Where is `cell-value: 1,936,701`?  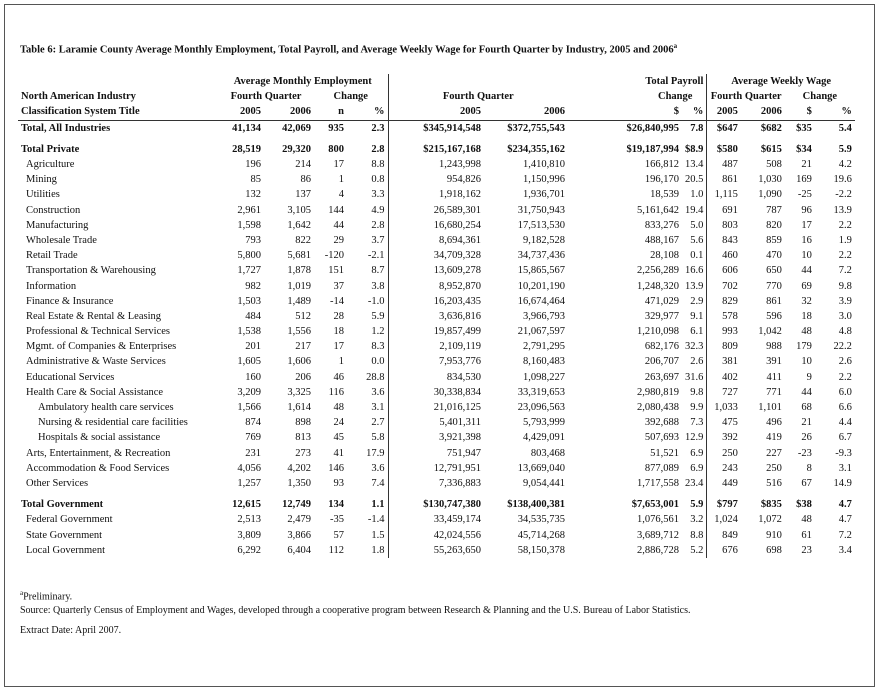 cell-value: 1,936,701 is located at coordinates (544, 195).